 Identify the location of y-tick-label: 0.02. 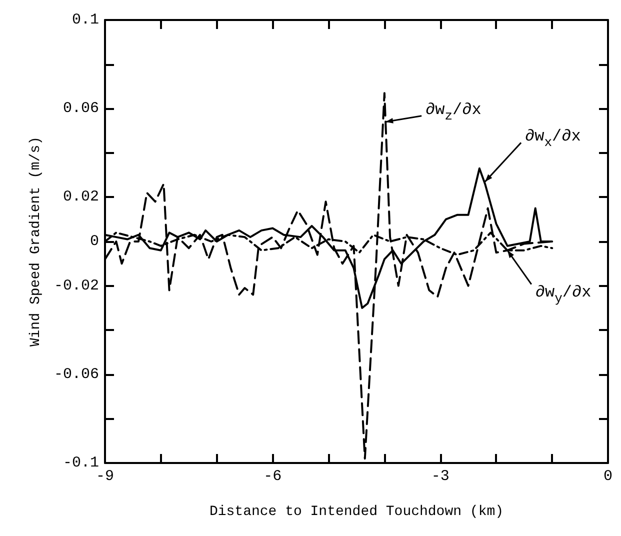
(80, 197).